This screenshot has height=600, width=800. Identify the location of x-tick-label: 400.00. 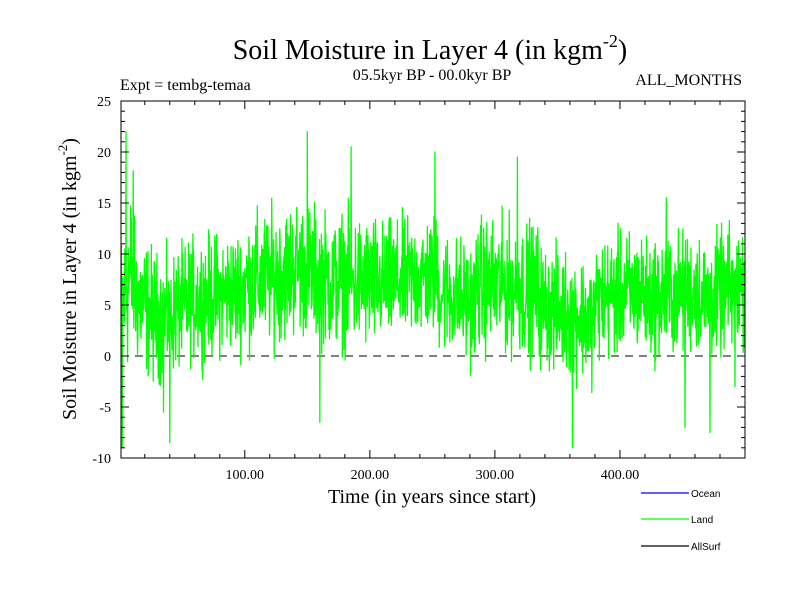
(620, 475).